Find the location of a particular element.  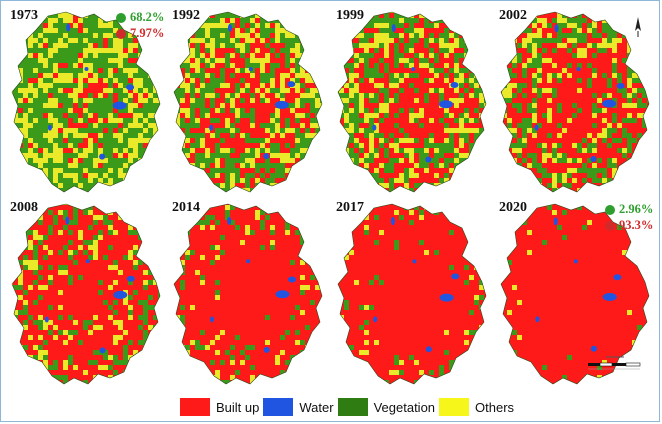

legend-item-vegetation: Vegetation is located at coordinates (386, 407).